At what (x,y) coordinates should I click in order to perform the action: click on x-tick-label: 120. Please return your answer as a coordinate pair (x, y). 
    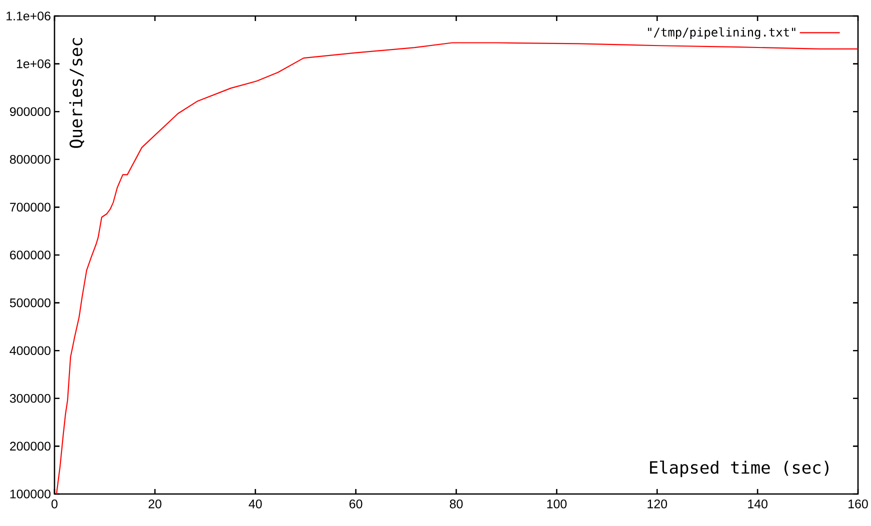
    Looking at the image, I should click on (658, 504).